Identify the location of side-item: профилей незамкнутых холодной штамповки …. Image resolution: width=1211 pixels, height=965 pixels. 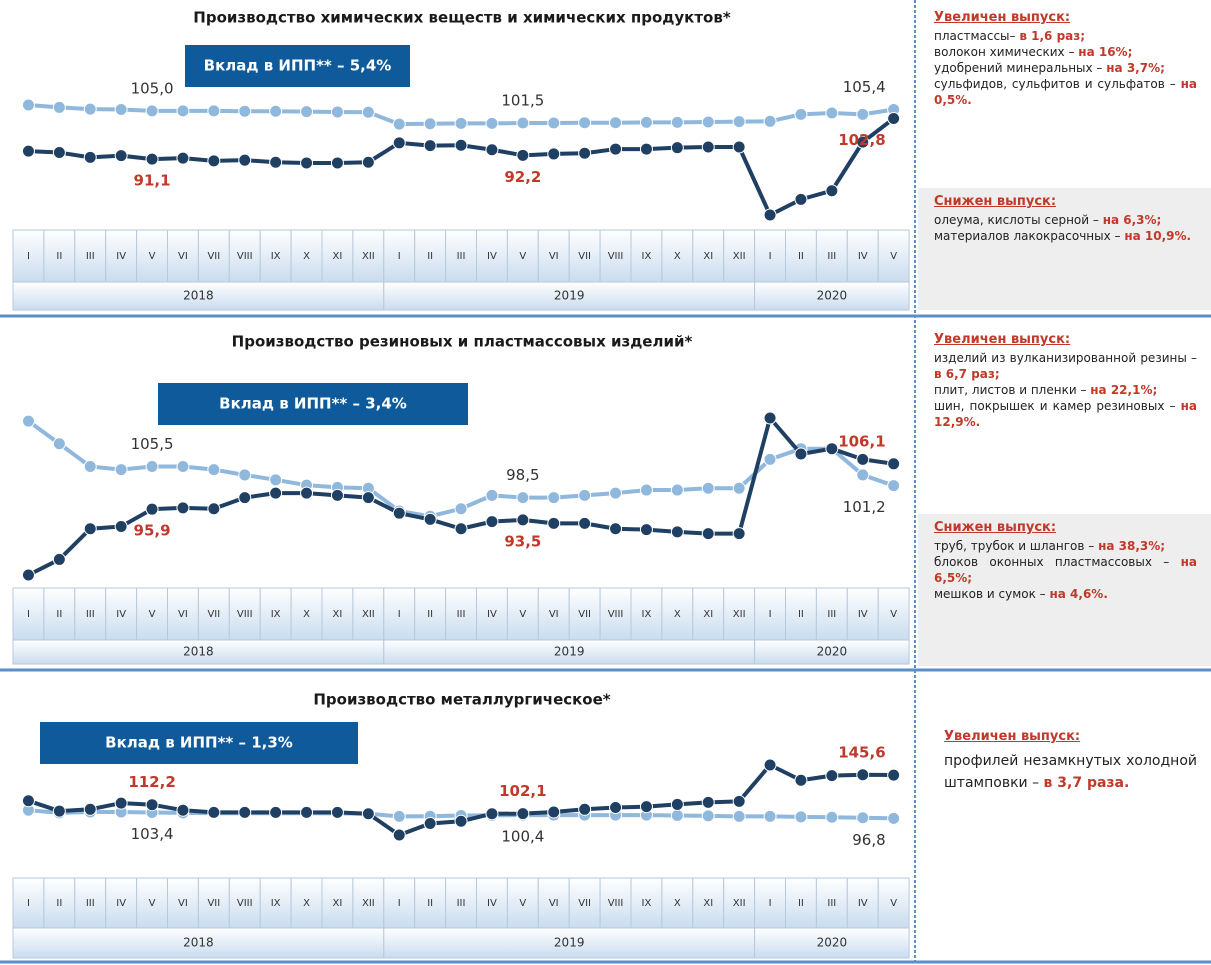
(1070, 772).